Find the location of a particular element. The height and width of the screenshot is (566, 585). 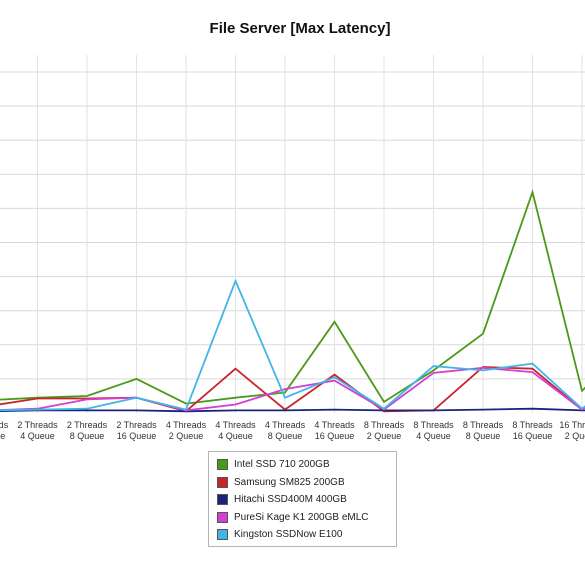

legend-label: Kingston SSDNow E100 is located at coordinates (288, 535).